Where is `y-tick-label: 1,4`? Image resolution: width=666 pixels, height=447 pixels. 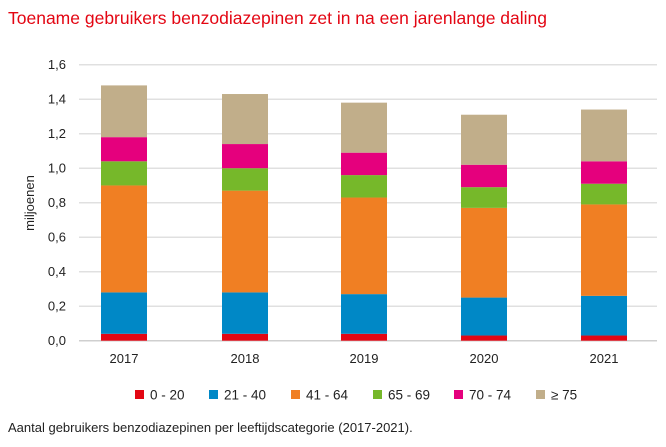
y-tick-label: 1,4 is located at coordinates (57, 99).